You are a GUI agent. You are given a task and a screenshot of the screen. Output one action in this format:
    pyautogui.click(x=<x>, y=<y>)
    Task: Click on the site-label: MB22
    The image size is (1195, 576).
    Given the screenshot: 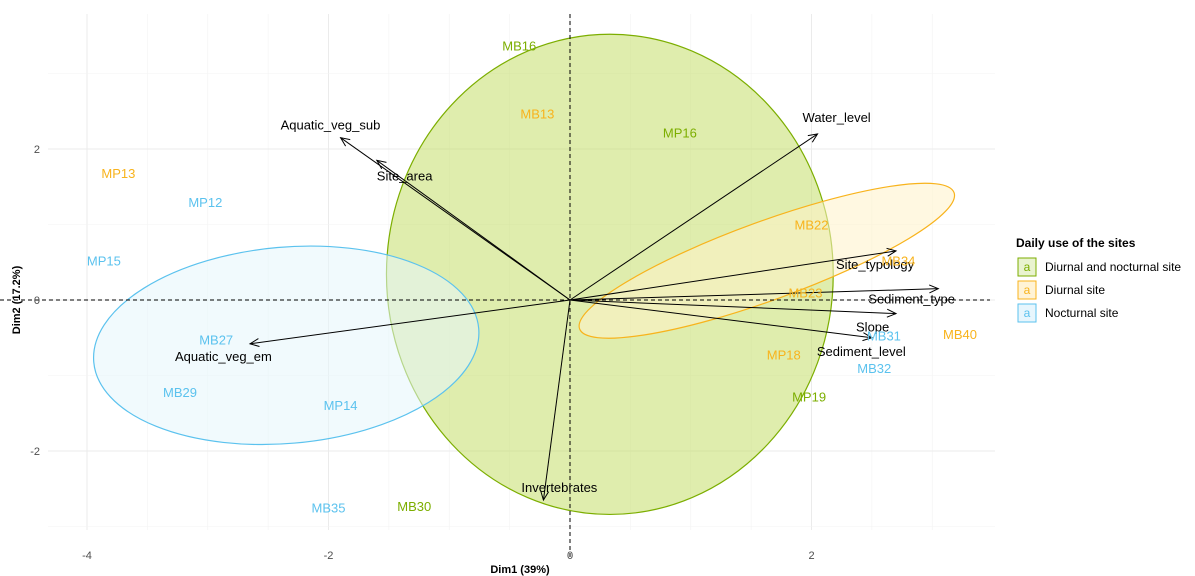 What is the action you would take?
    pyautogui.click(x=812, y=225)
    